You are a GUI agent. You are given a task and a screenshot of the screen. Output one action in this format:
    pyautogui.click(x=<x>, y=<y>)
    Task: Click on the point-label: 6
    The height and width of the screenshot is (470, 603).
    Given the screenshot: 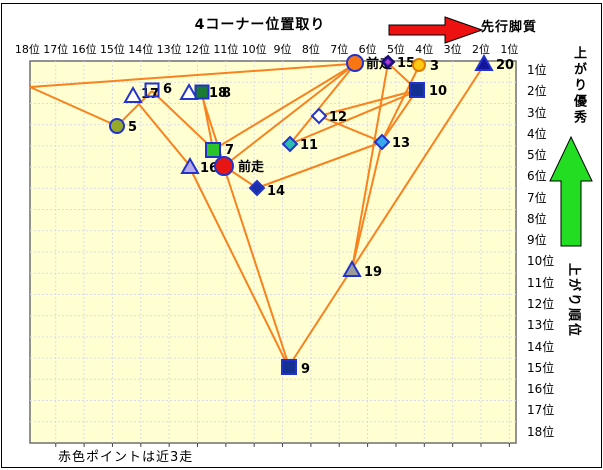 What is the action you would take?
    pyautogui.click(x=167, y=89)
    